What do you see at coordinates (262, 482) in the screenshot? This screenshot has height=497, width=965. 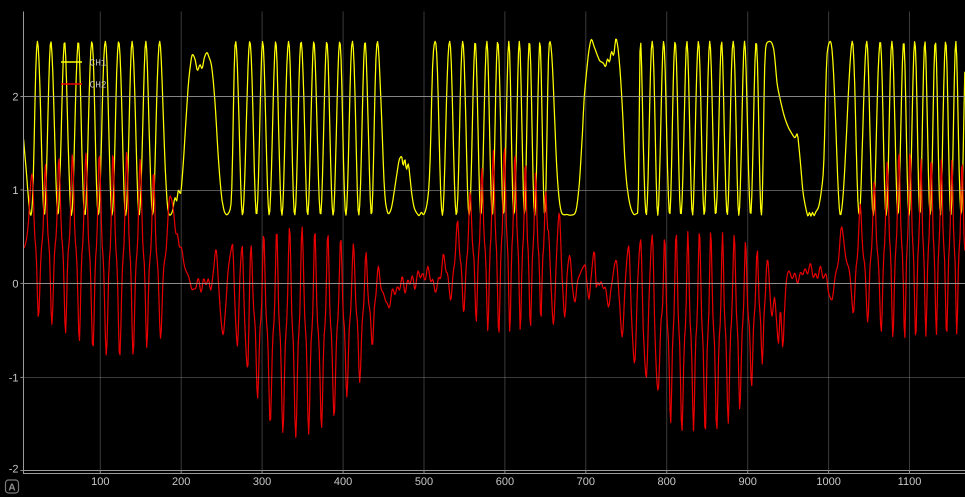 I see `svg-text: 300` at bounding box center [262, 482].